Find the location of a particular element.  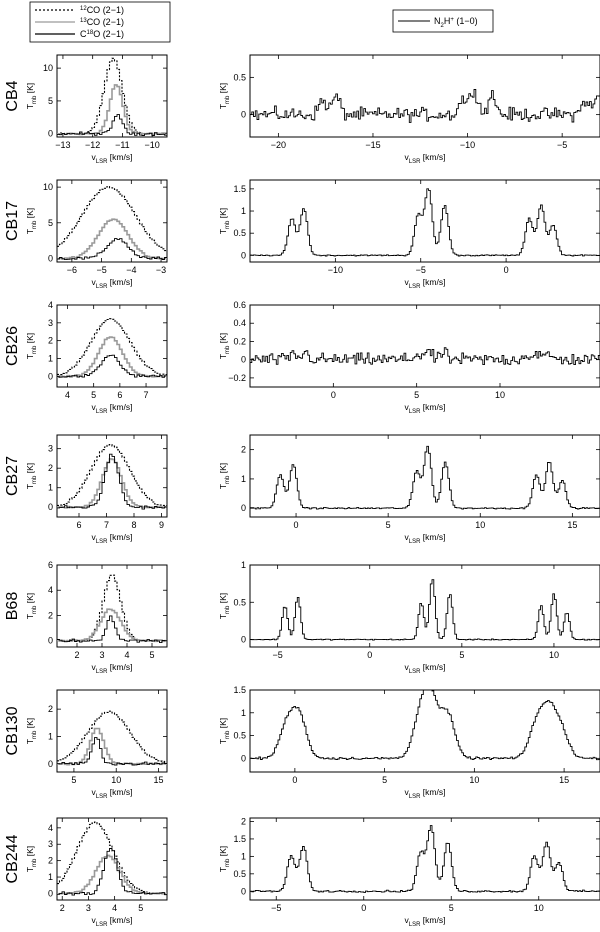

co-panel-xticklabel-2: 8 is located at coordinates (133, 525).